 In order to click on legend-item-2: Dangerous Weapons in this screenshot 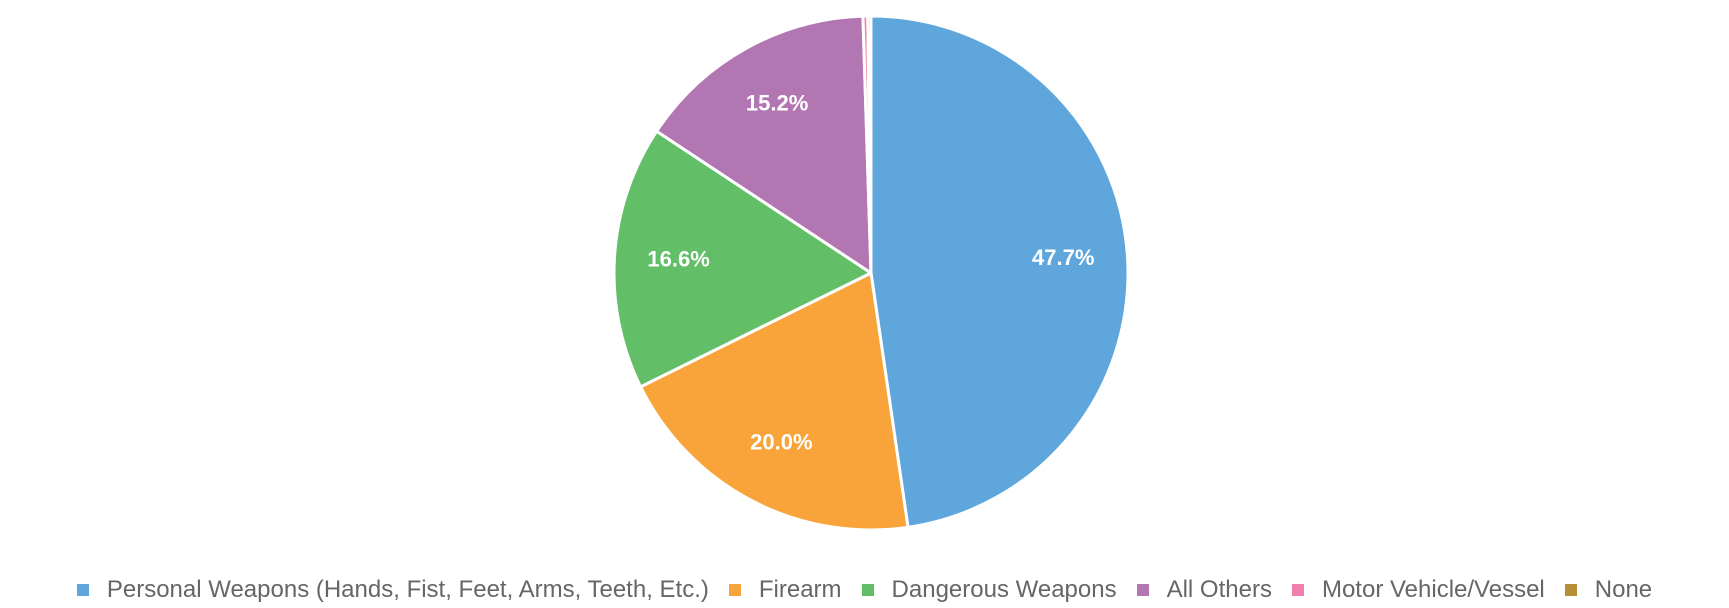, I will do `click(989, 590)`.